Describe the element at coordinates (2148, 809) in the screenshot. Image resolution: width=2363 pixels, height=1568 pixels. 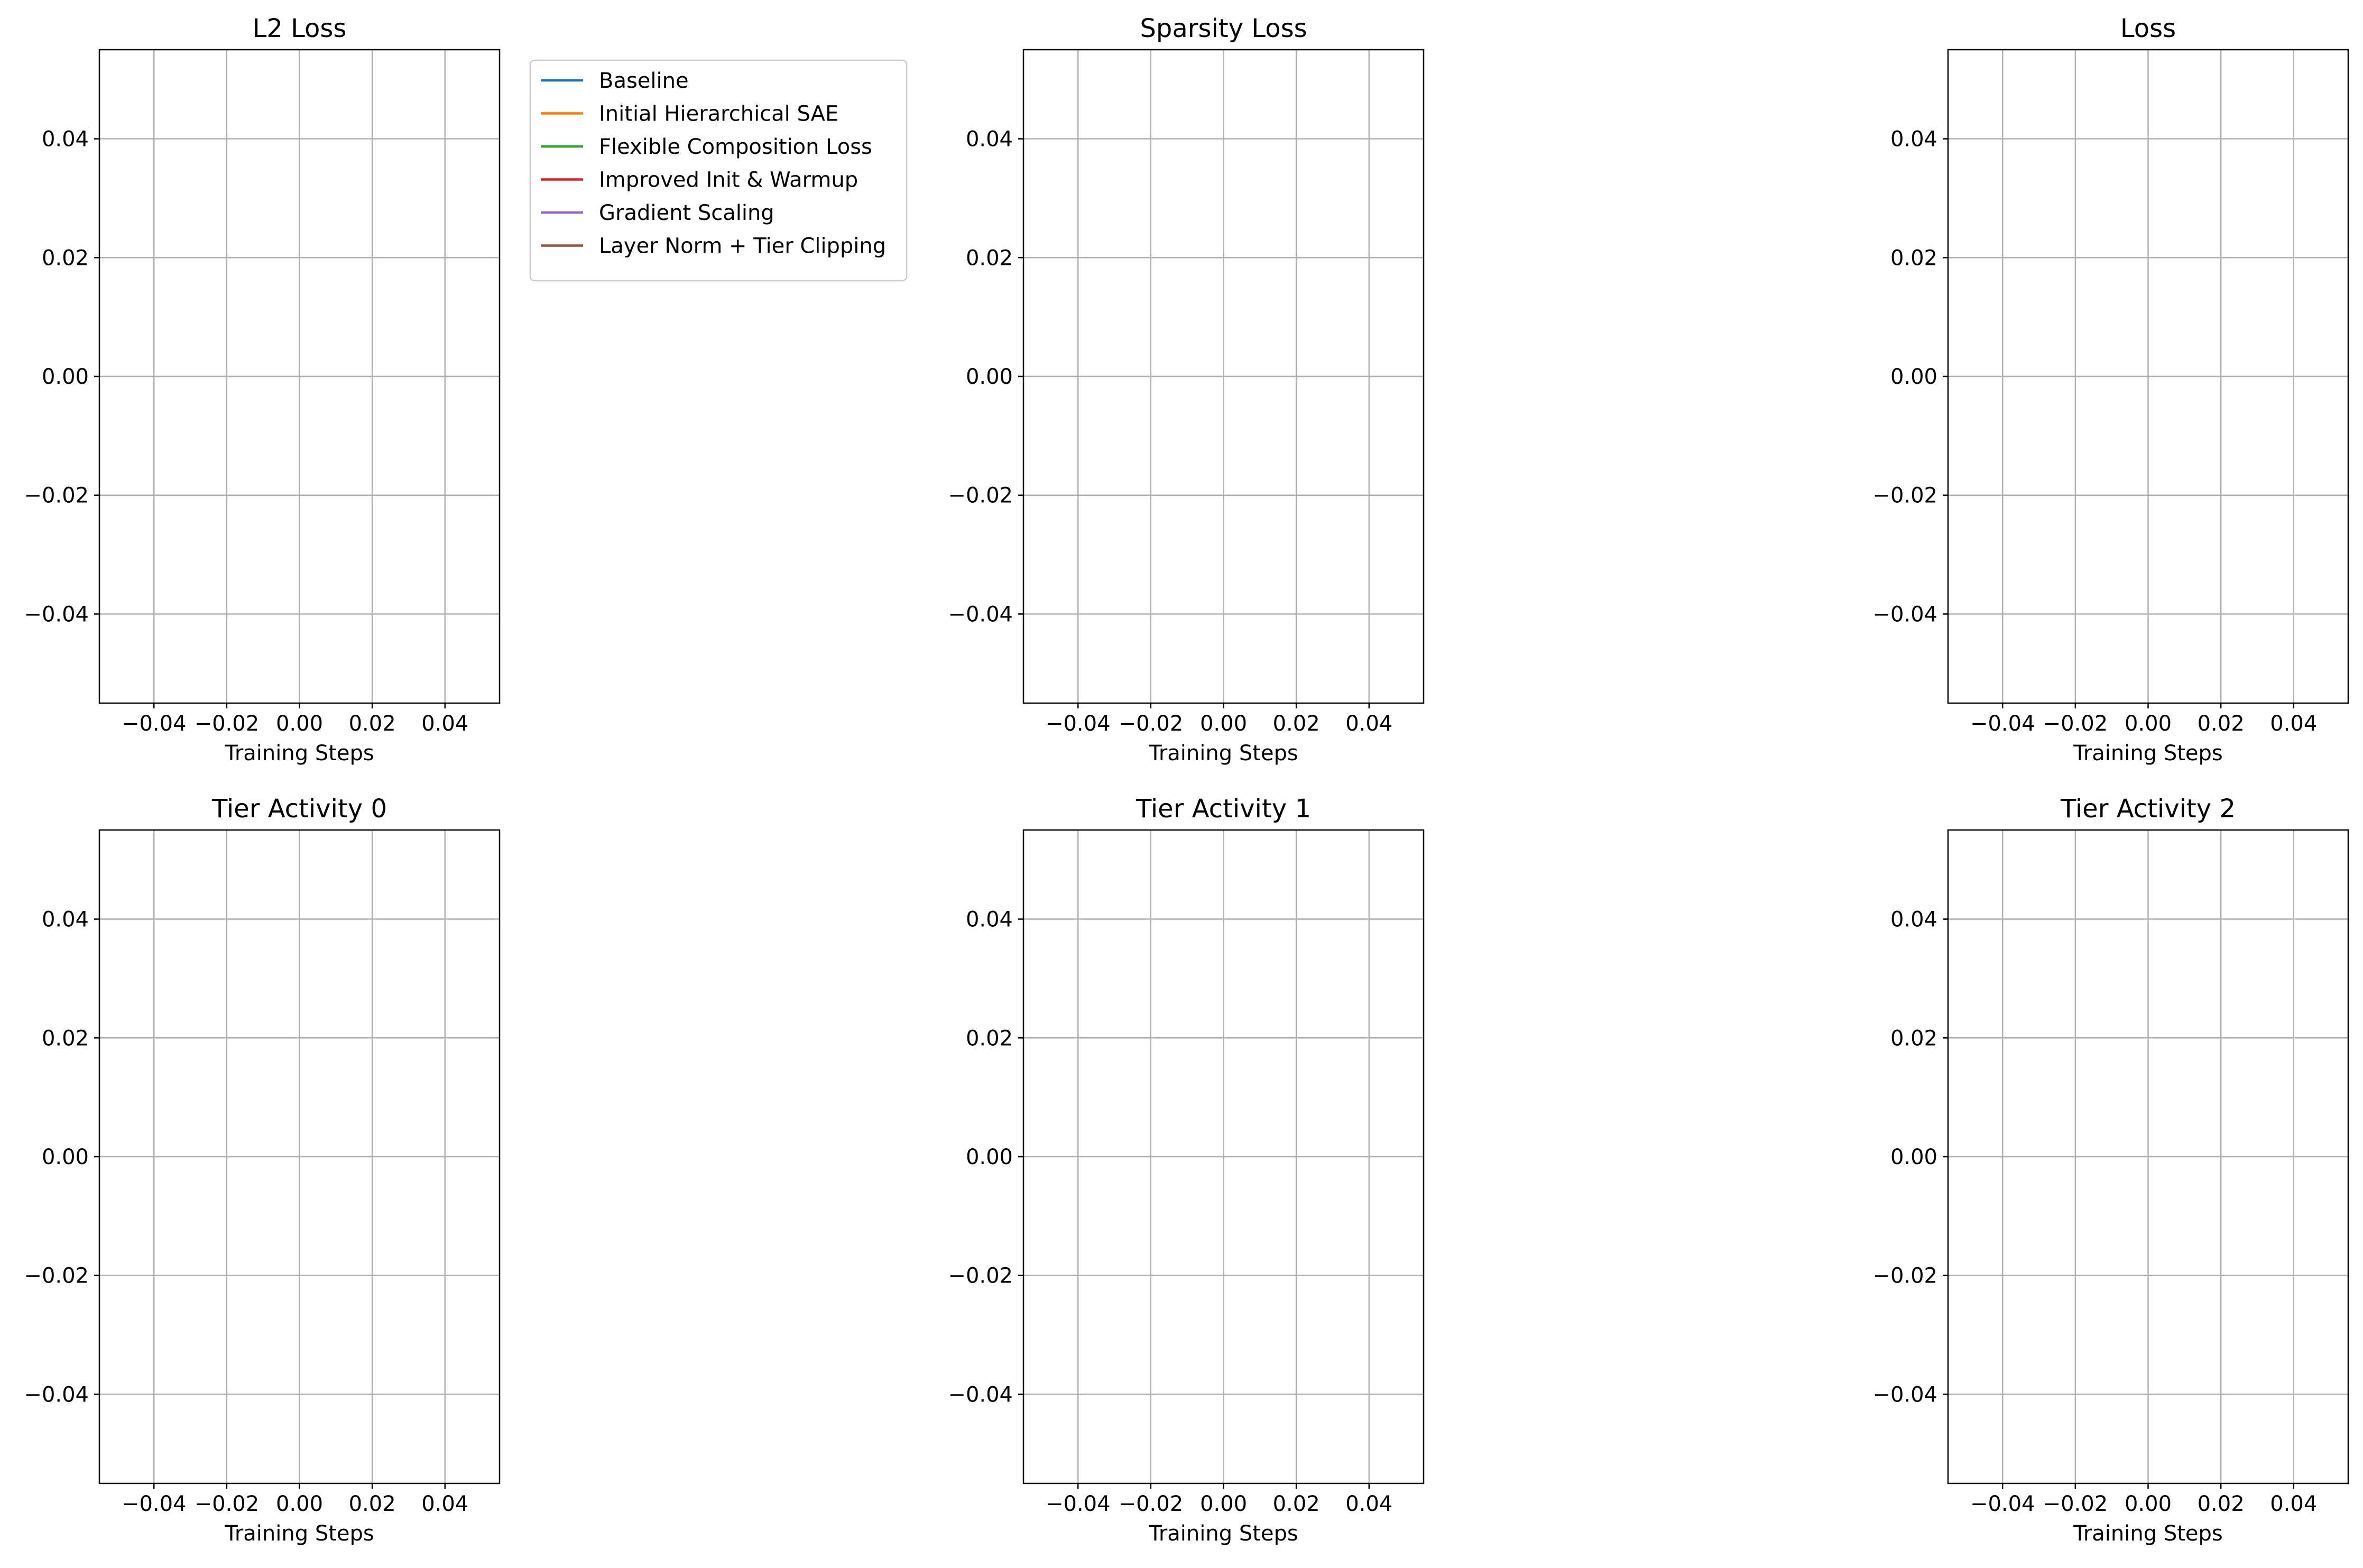
I see `panel-title: Tier Activity 2` at that location.